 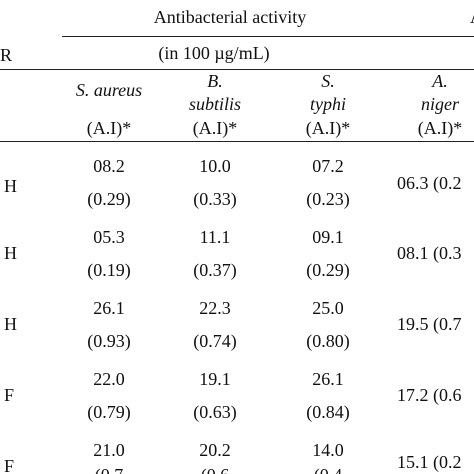 What do you see at coordinates (215, 470) in the screenshot?
I see `cell-index: (0.6` at bounding box center [215, 470].